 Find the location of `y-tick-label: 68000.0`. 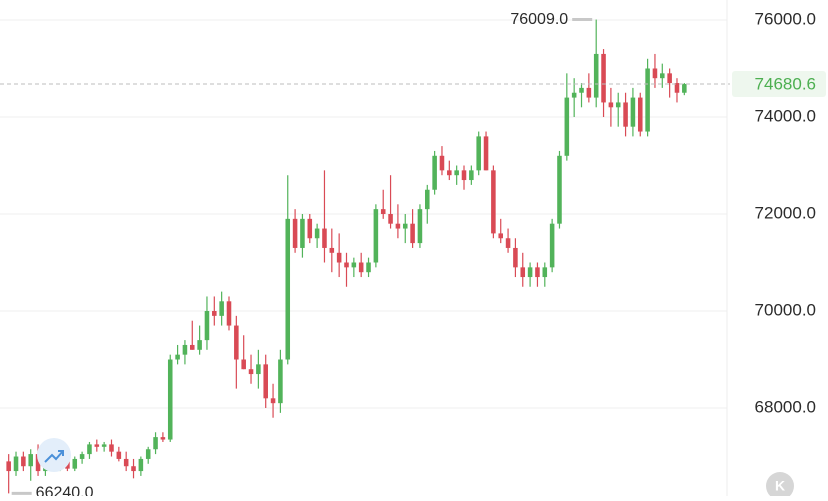

y-tick-label: 68000.0 is located at coordinates (785, 406).